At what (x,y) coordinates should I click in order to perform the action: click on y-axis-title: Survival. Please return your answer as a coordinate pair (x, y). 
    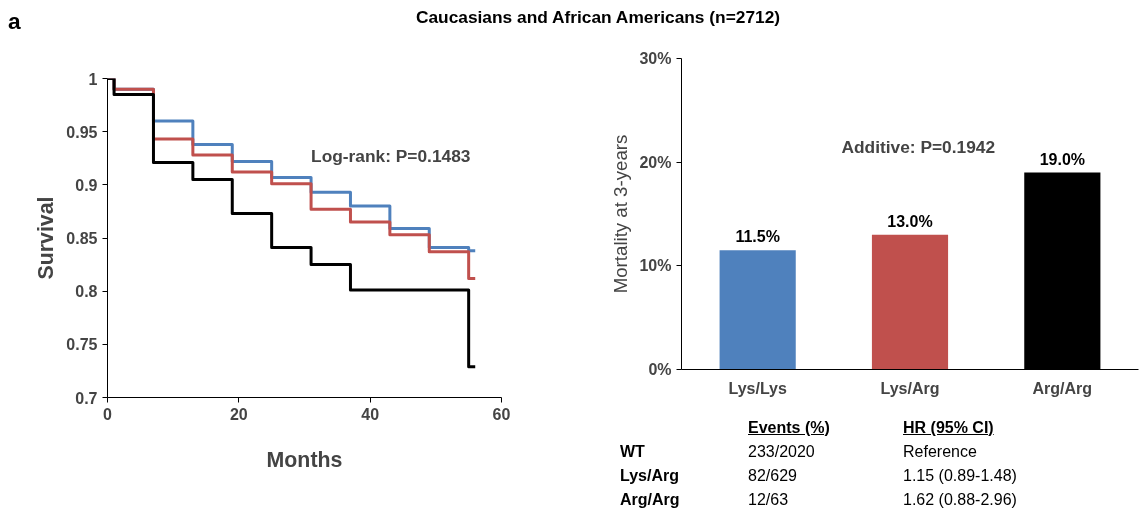
    Looking at the image, I should click on (46, 238).